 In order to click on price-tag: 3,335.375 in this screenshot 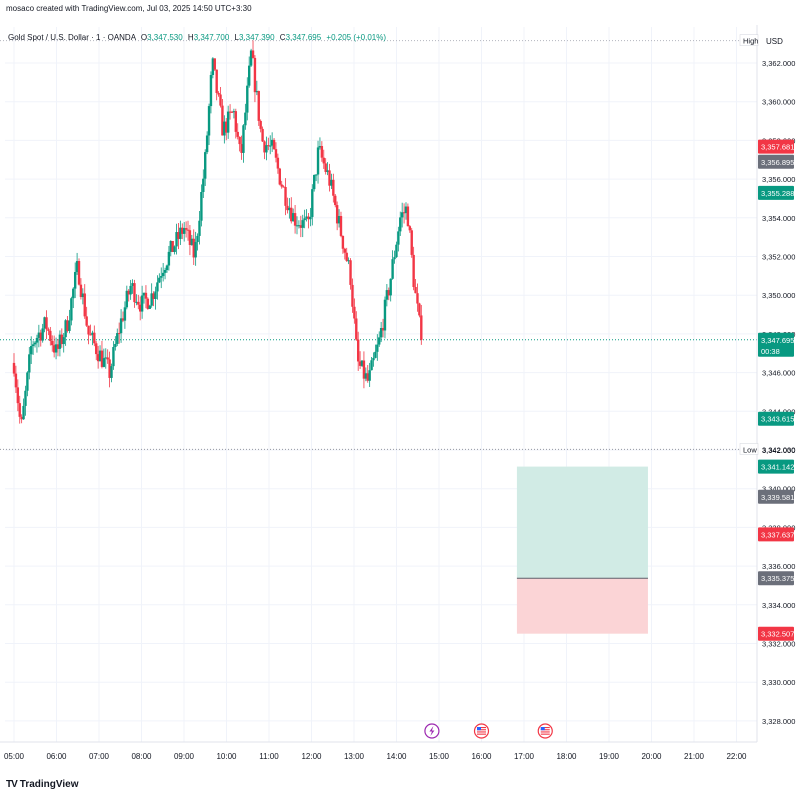, I will do `click(777, 578)`.